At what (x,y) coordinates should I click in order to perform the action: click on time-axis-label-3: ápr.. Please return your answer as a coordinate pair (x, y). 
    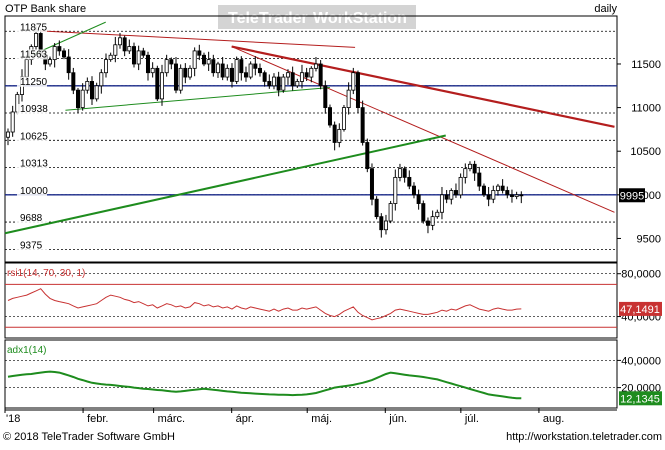
    Looking at the image, I should click on (245, 419).